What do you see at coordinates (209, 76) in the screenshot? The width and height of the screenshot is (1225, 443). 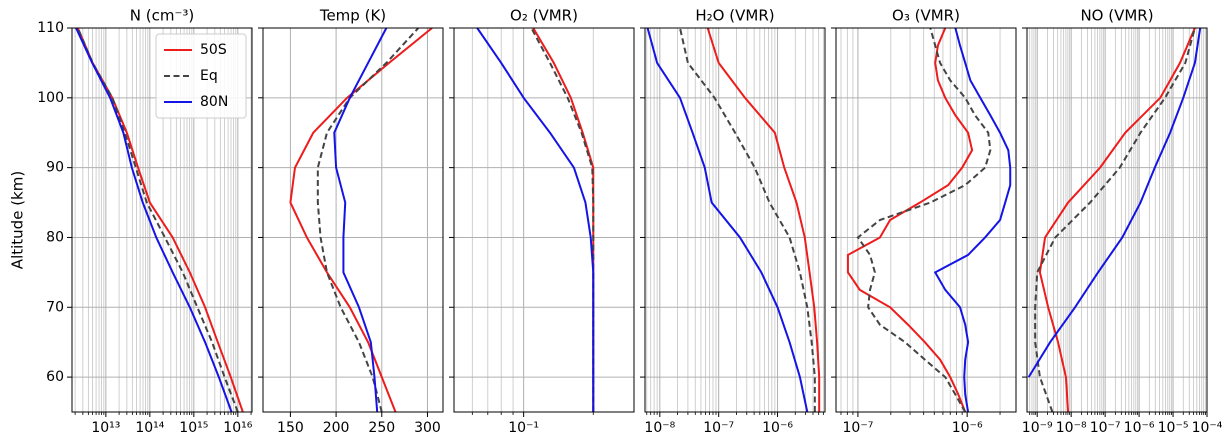 I see `legend-label: Eq` at bounding box center [209, 76].